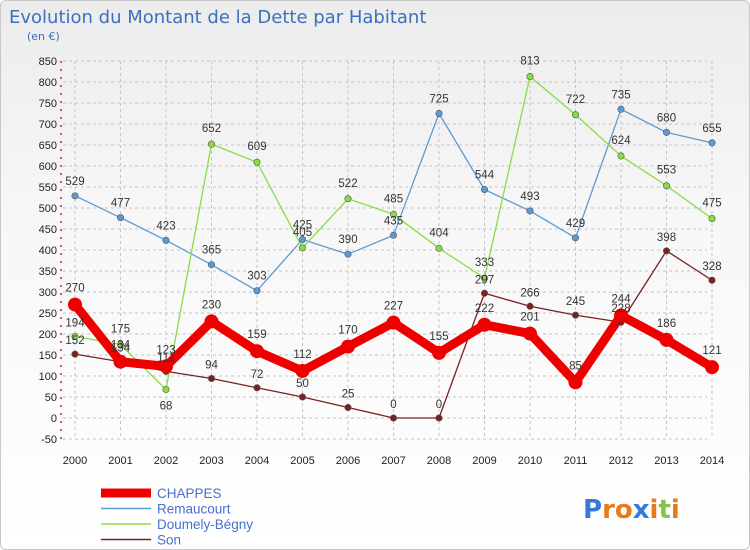 This screenshot has height=550, width=750. What do you see at coordinates (74, 341) in the screenshot?
I see `data-label-son: 152` at bounding box center [74, 341].